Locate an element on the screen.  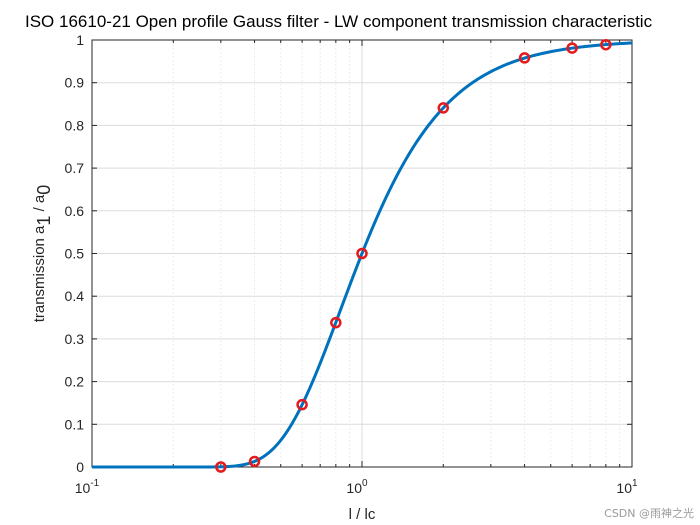
x-tick-label: 10⁻¹ is located at coordinates (87, 487).